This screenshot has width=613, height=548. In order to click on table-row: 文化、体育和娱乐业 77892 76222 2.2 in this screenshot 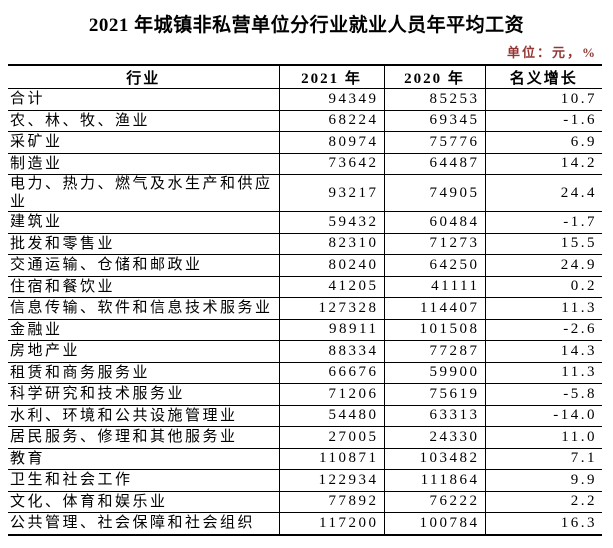, I will do `click(305, 501)`.